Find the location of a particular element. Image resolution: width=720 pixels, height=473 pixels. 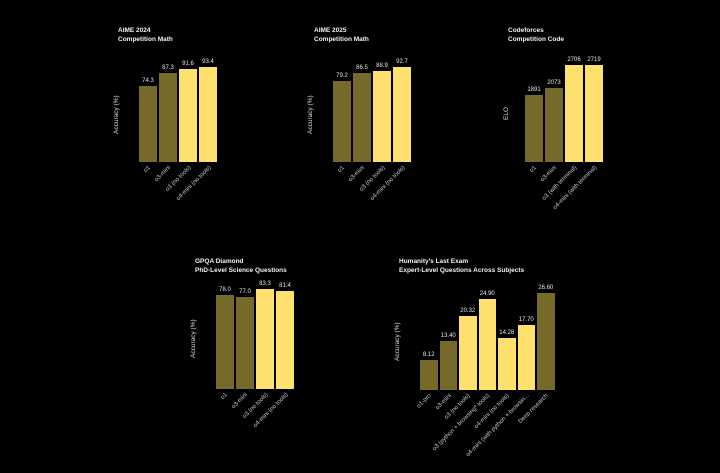

bars-row: 78.0 77.0 83.3 81.4 is located at coordinates (255, 334).